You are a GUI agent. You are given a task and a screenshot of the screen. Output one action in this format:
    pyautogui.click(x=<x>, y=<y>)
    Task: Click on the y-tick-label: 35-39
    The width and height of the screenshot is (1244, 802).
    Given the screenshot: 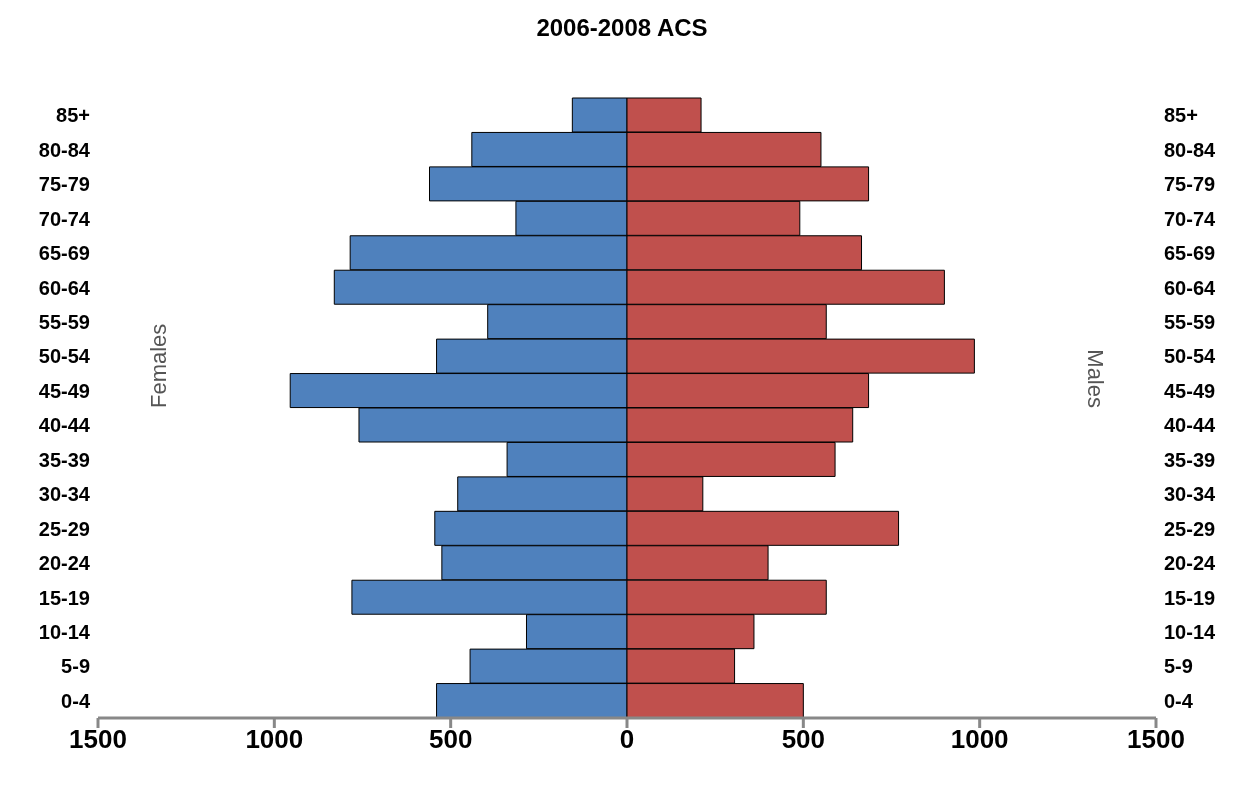 What is the action you would take?
    pyautogui.click(x=64, y=459)
    